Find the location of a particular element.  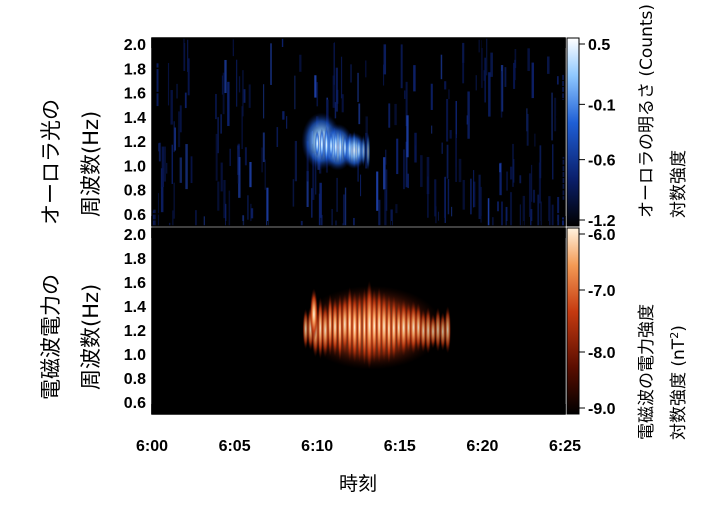

bottom-colorbar is located at coordinates (573, 321).